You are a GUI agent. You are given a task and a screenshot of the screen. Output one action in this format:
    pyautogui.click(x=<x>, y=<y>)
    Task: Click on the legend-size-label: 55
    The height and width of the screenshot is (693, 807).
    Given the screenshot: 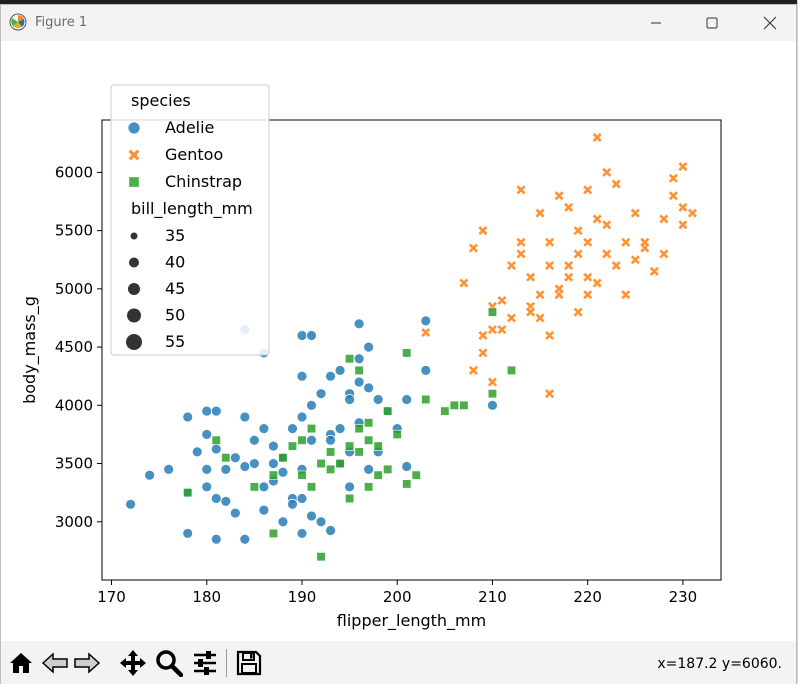 What is the action you would take?
    pyautogui.click(x=175, y=341)
    